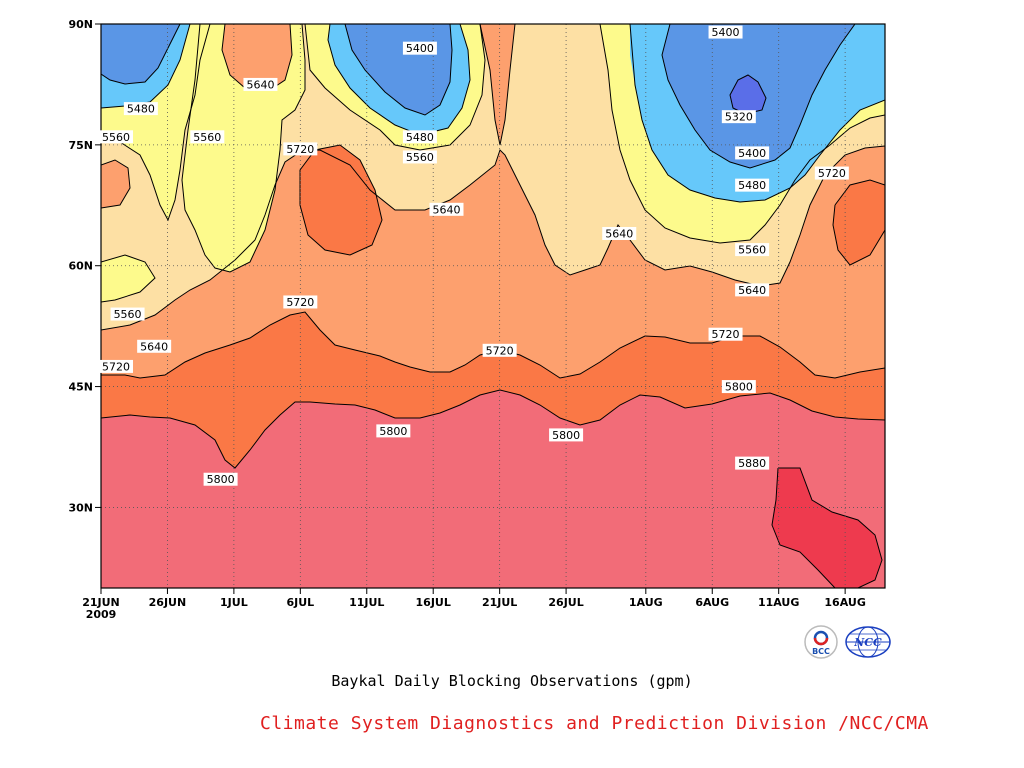 The width and height of the screenshot is (1024, 768). I want to click on x-tick-label: 16JUL, so click(433, 602).